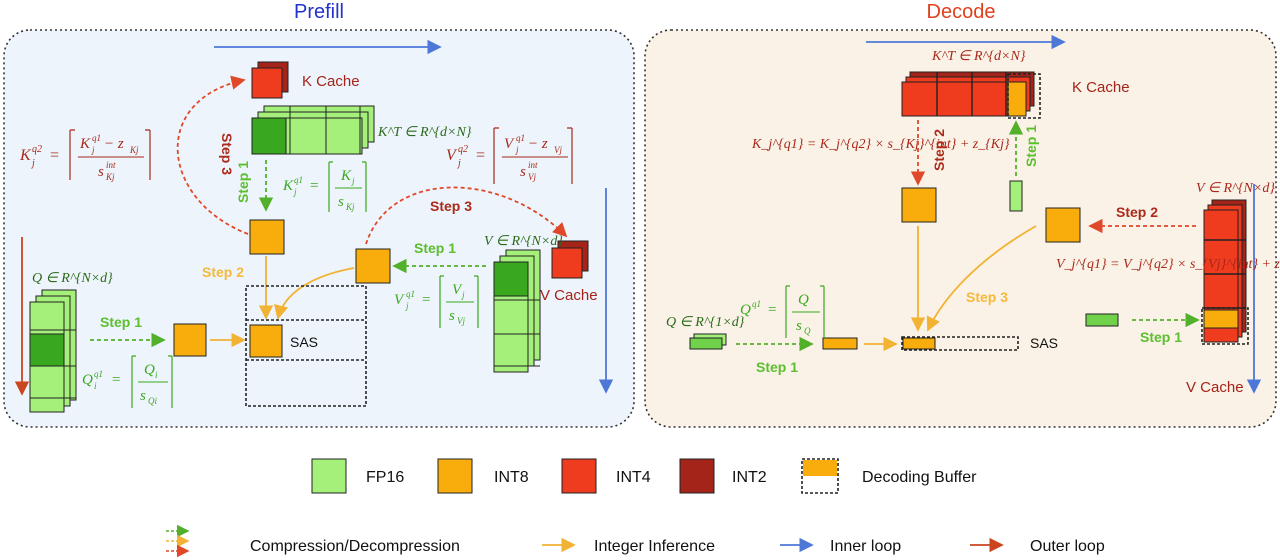 The height and width of the screenshot is (560, 1280). I want to click on decode-kt-label: K^T ∈ R^{d×N}, so click(978, 56).